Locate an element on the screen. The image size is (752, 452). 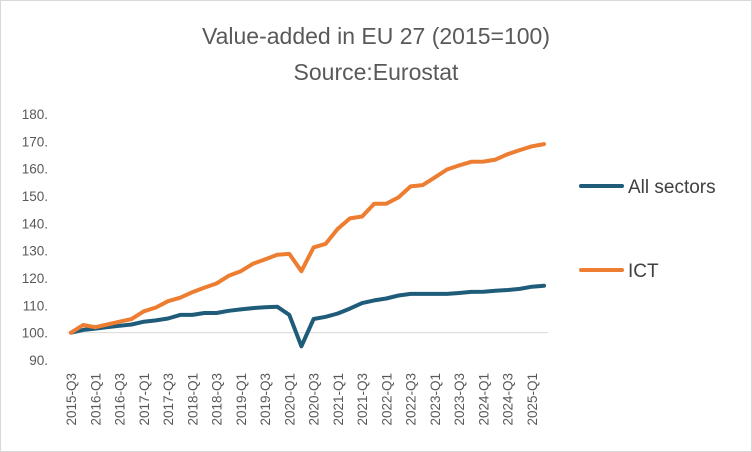
y-tick-label: 170. is located at coordinates (35, 141).